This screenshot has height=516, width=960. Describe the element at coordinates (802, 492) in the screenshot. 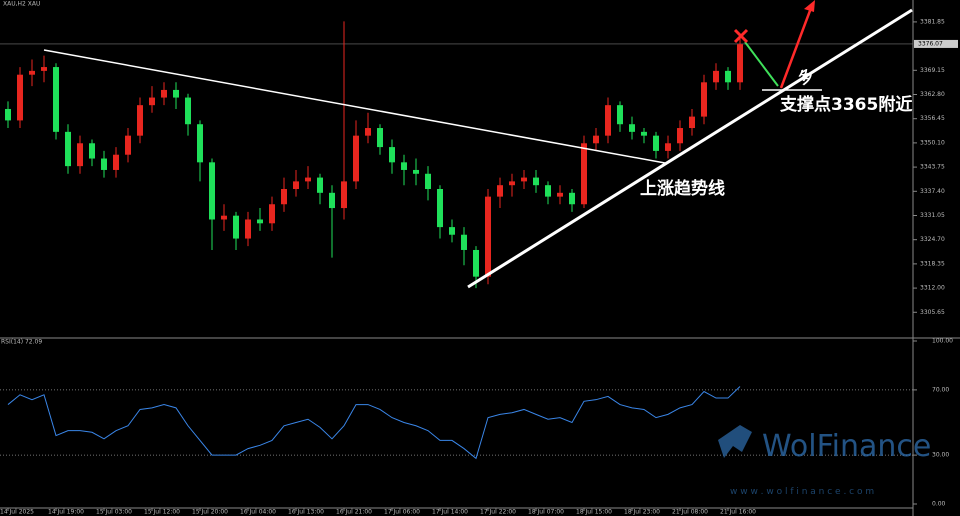

I see `watermark-url: w w w . w o l f i n a n c e . c o m` at that location.